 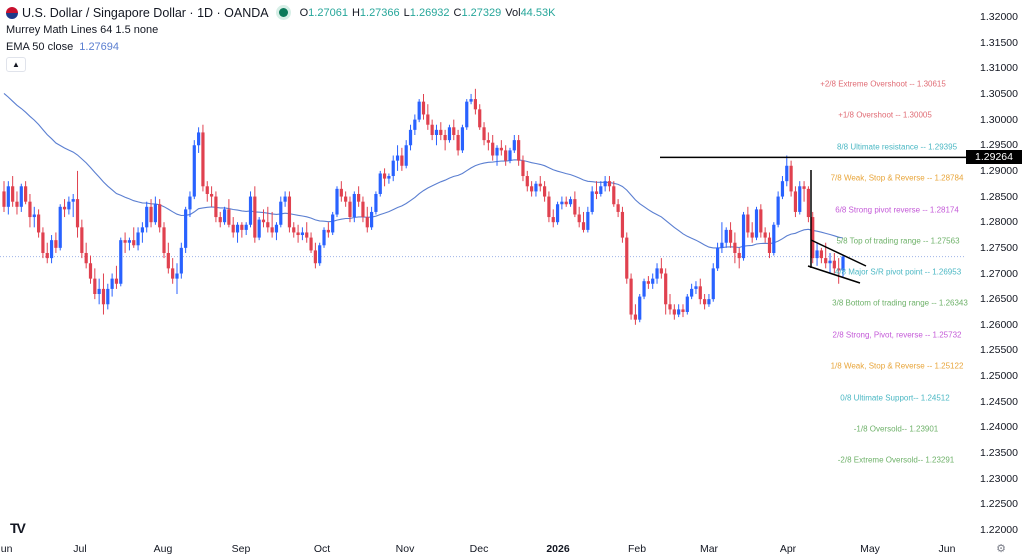 I want to click on time-tick: Mar, so click(x=709, y=549).